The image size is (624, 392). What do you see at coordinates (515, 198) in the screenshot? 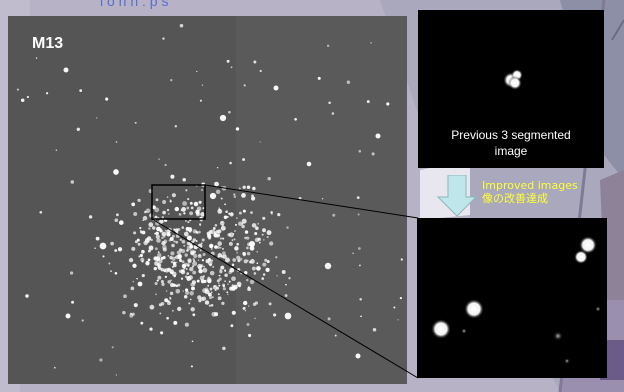
I see `improvement-label-ja: 像の改善達成` at bounding box center [515, 198].